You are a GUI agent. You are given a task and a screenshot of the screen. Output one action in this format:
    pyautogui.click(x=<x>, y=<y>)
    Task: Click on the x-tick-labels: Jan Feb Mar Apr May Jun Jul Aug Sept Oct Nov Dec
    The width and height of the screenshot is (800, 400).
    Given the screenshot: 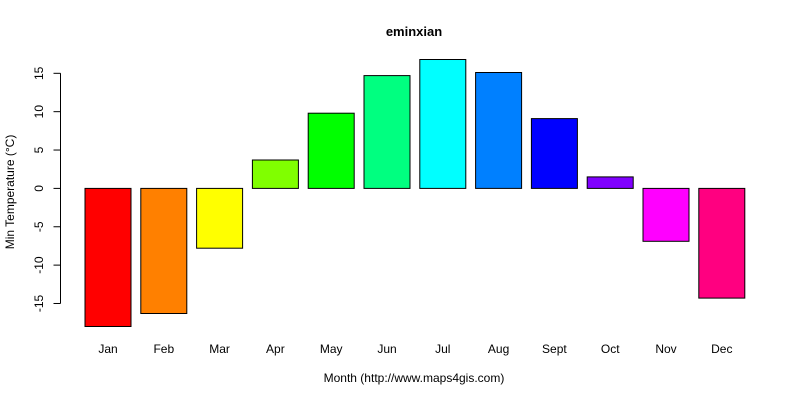 What is the action you would take?
    pyautogui.click(x=415, y=349)
    